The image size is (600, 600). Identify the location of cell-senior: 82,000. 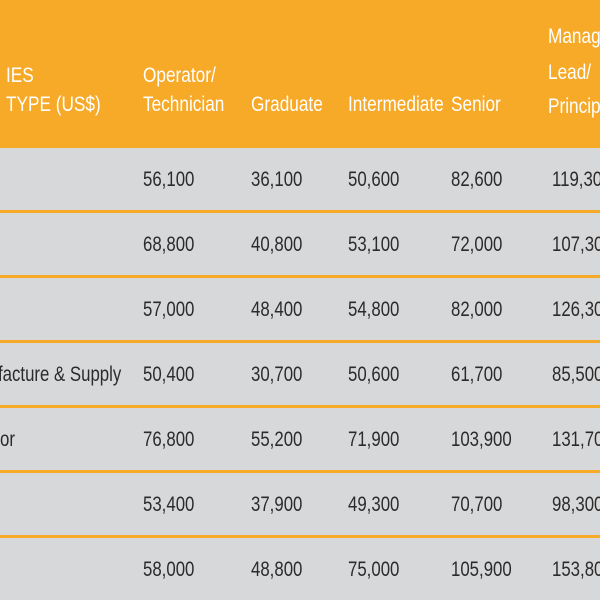
(477, 309).